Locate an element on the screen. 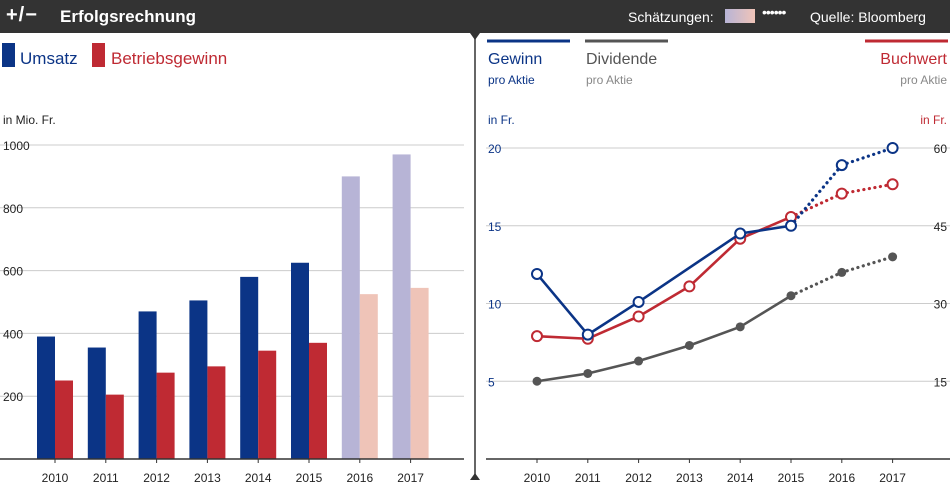 Image resolution: width=950 pixels, height=490 pixels. line-left-tick-label: 20 is located at coordinates (495, 149).